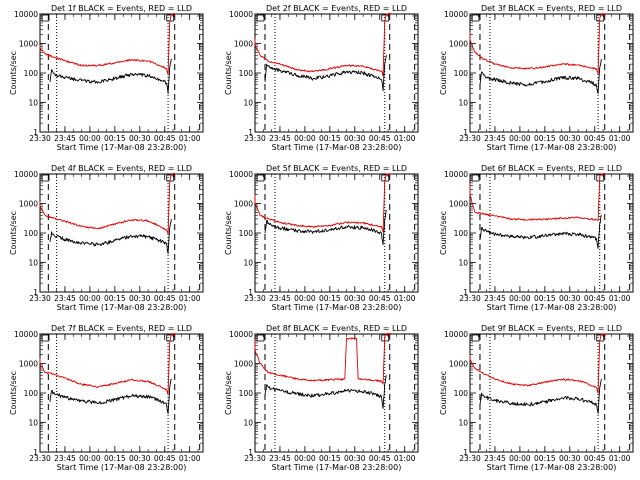 Image resolution: width=640 pixels, height=480 pixels. Describe the element at coordinates (551, 168) in the screenshot. I see `chart-title: Det 6f BLACK = Events, RED = LLD` at that location.